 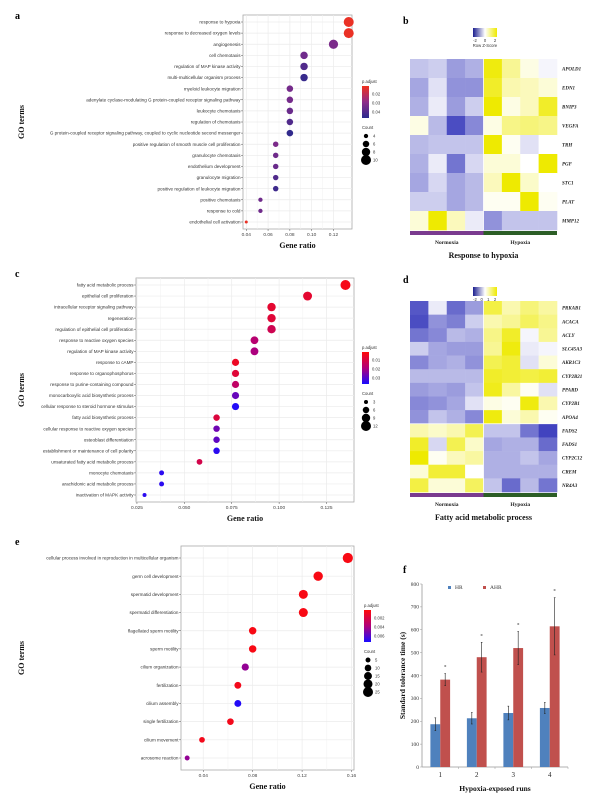 What do you see at coordinates (376, 360) in the screenshot?
I see `color-legend-tick: 0.01` at bounding box center [376, 360].